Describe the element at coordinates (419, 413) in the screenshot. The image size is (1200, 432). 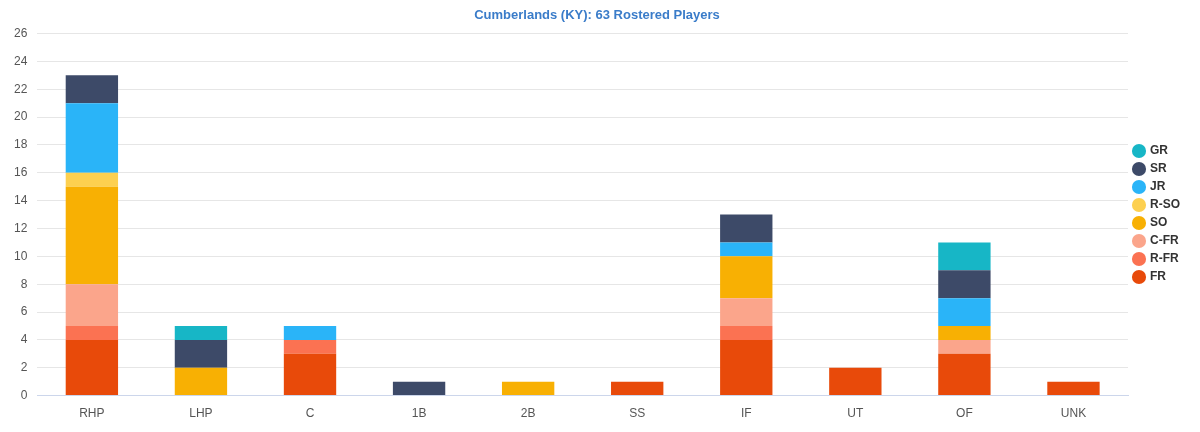
I see `x-tick-label: 1B` at that location.